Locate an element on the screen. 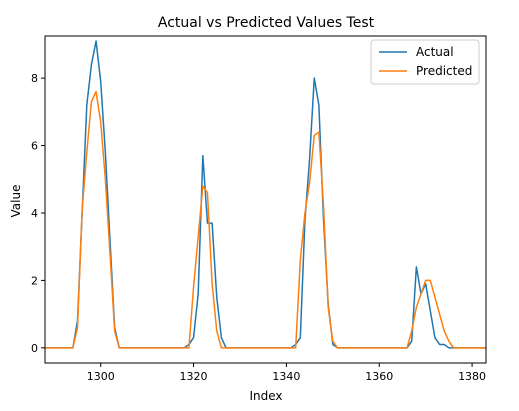 This screenshot has width=519, height=411. legend-box is located at coordinates (425, 62).